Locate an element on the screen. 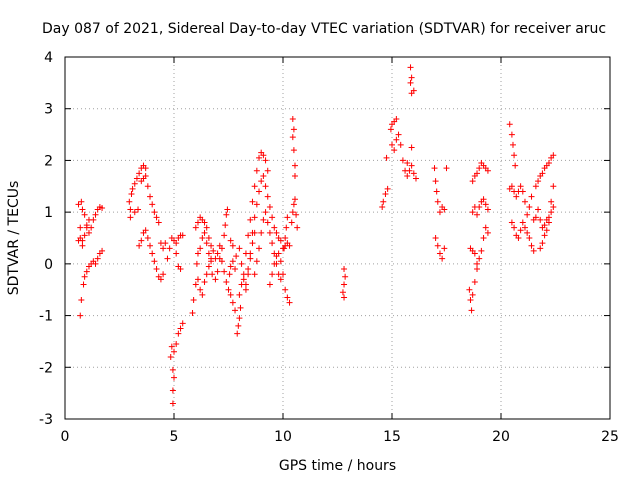  x-tick-label: 5 is located at coordinates (174, 437).